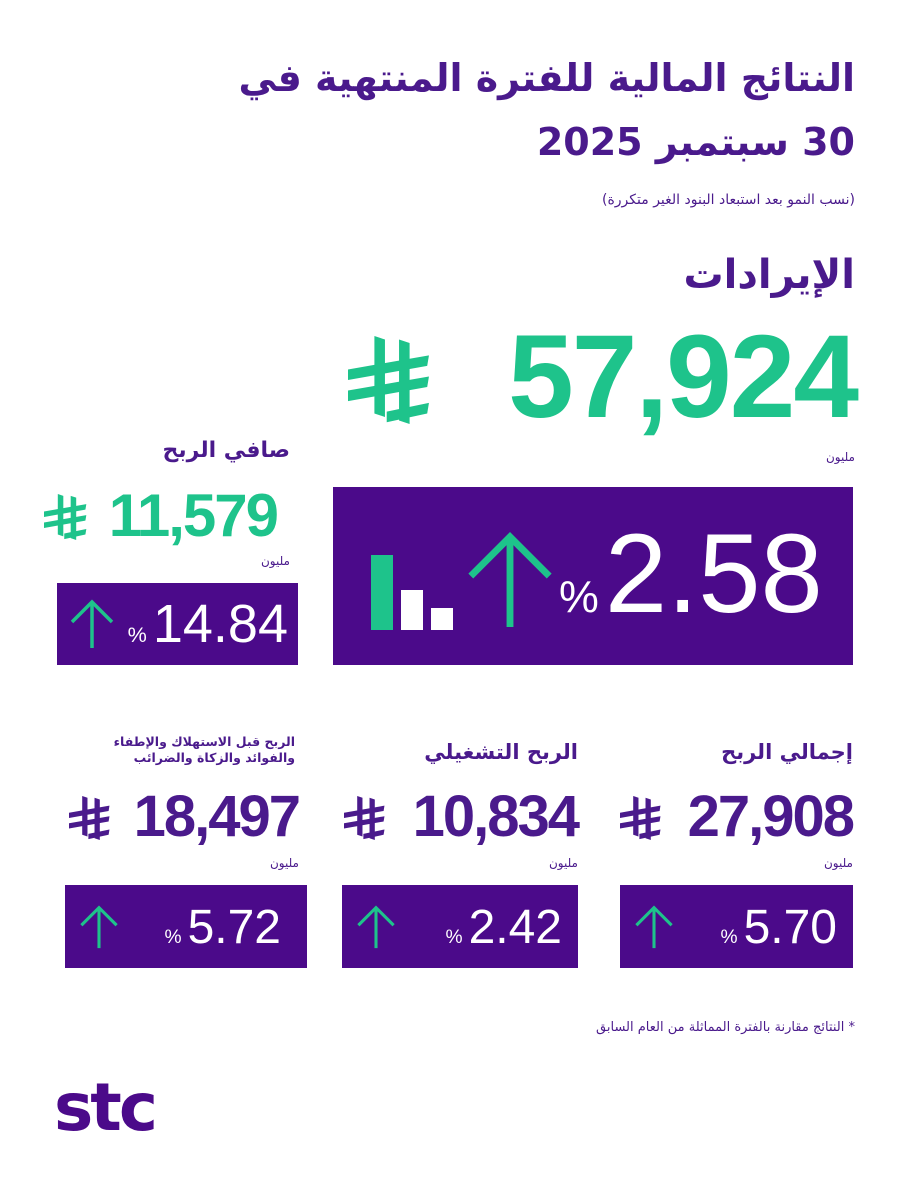 This screenshot has height=1200, width=907. Describe the element at coordinates (226, 450) in the screenshot. I see `net-profit-label: صافي الربح` at that location.